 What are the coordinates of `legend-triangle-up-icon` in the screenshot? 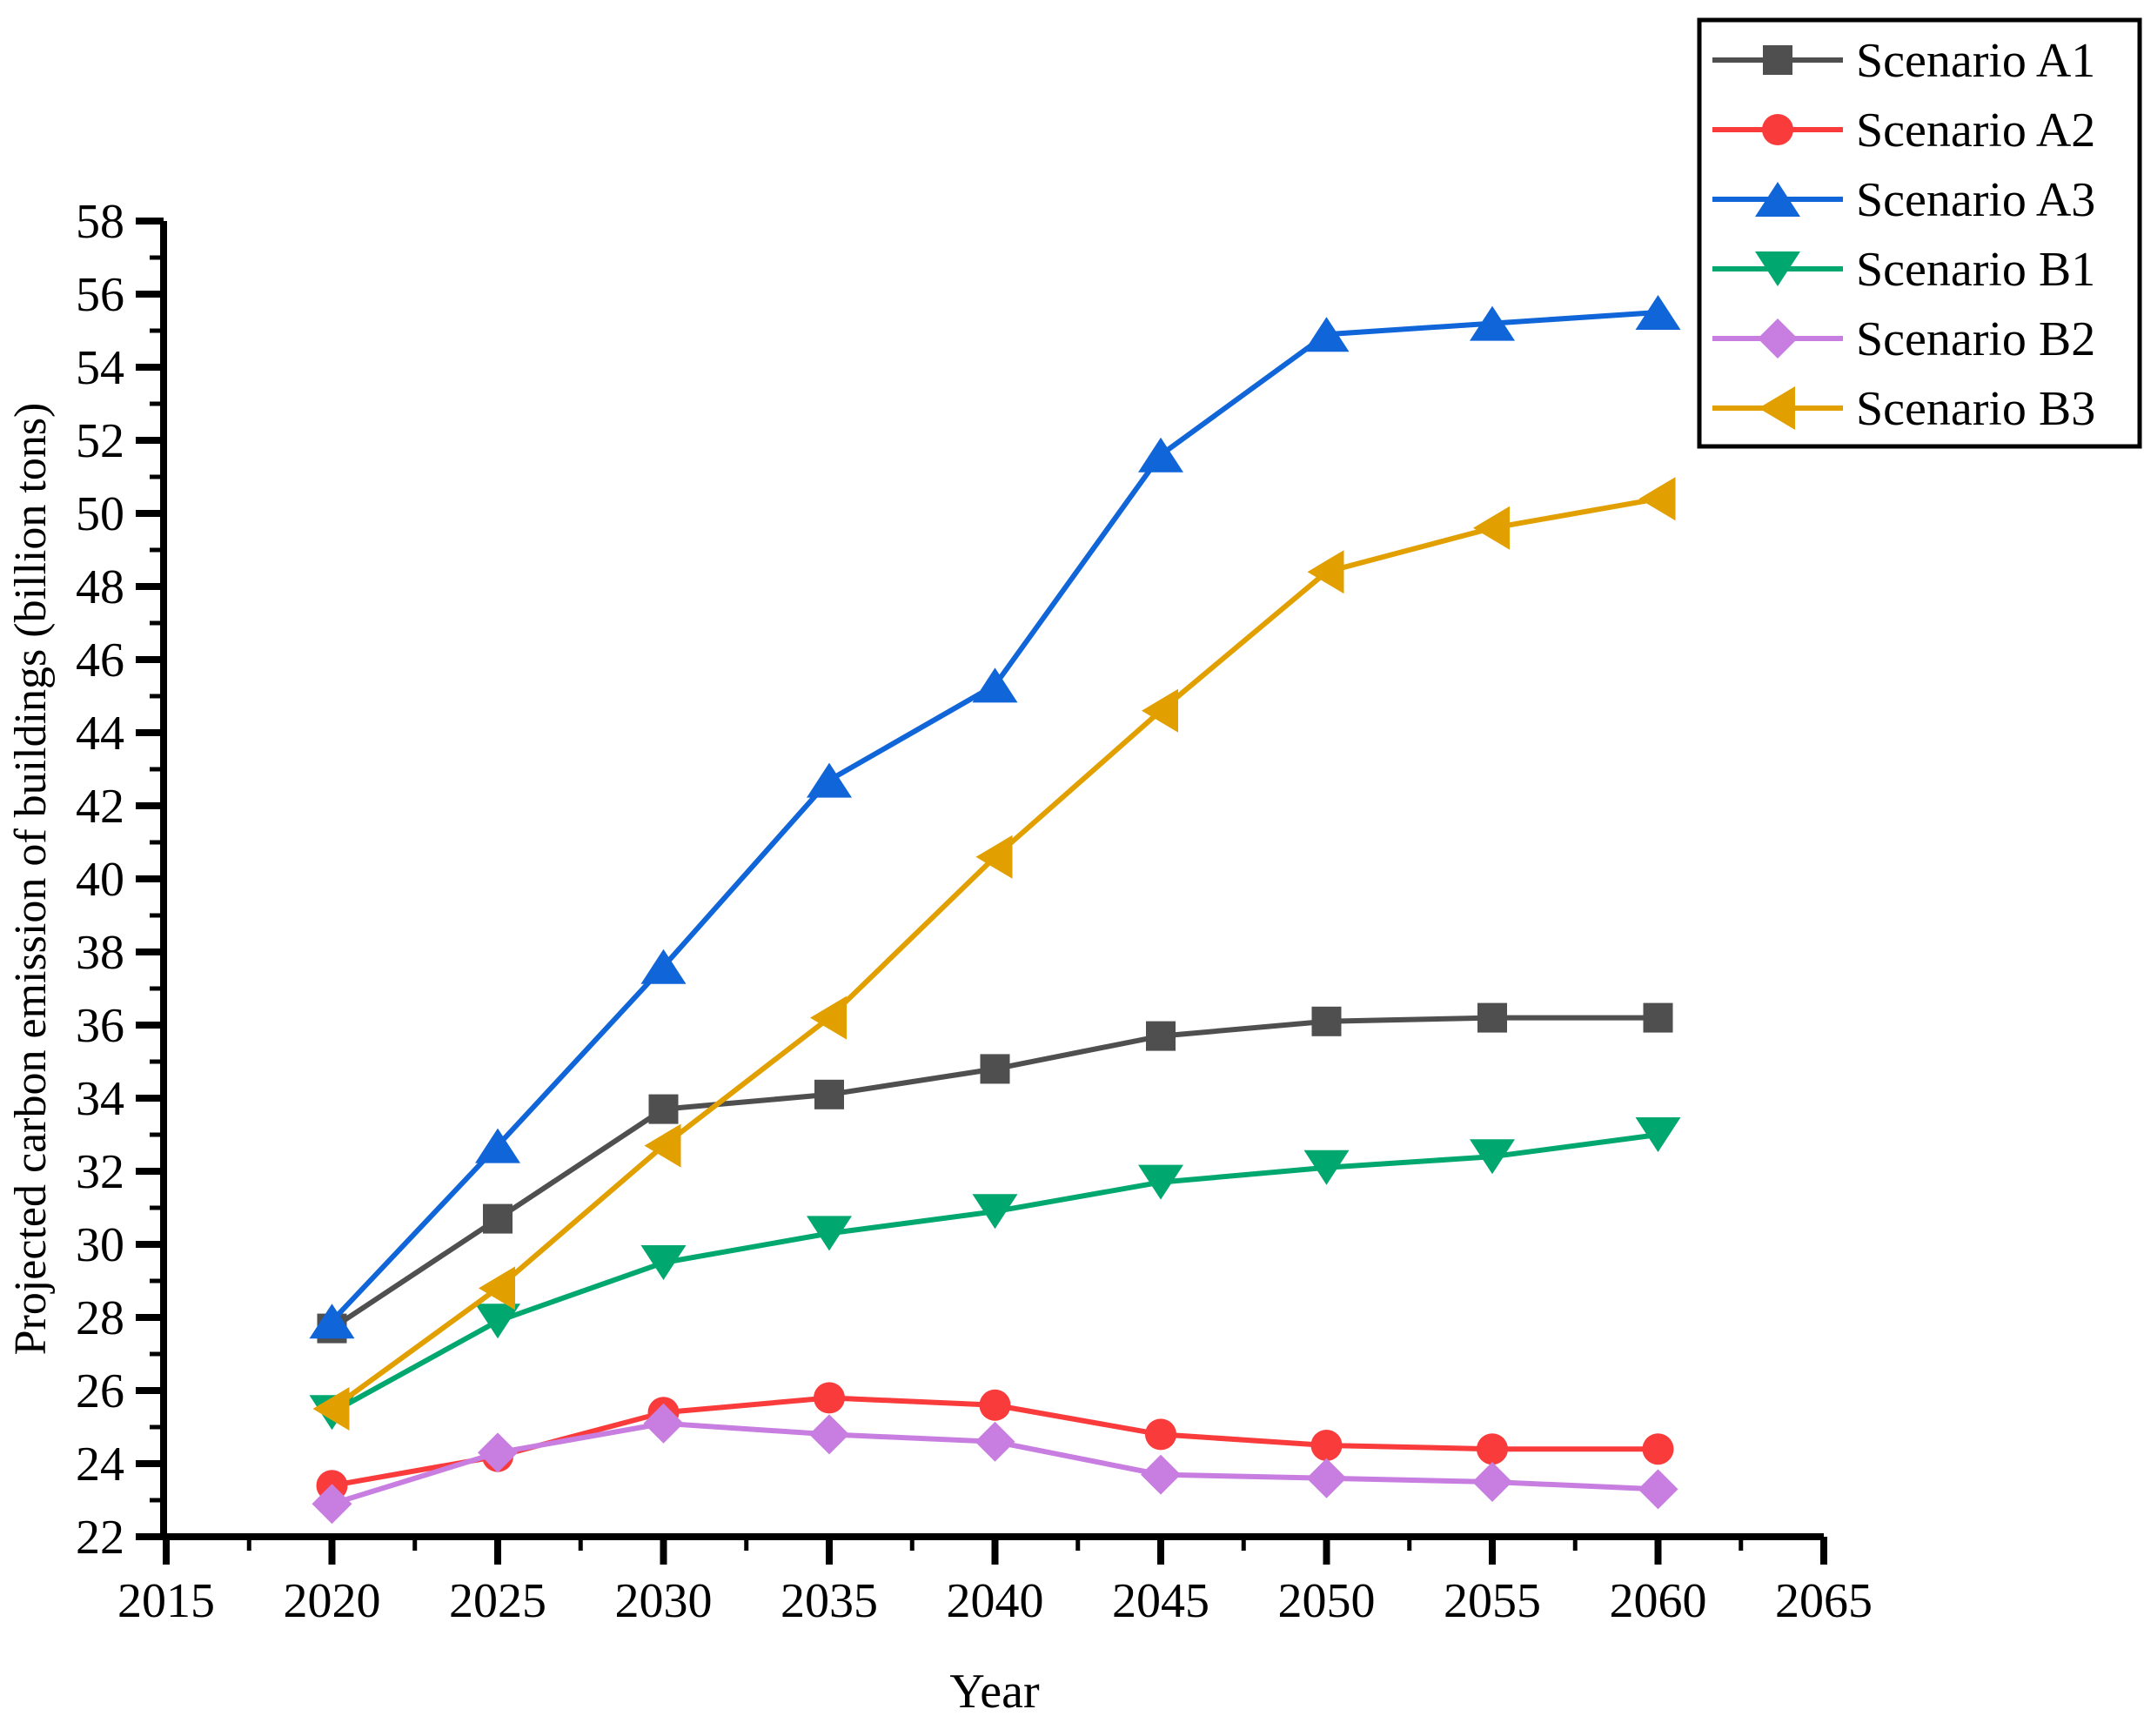 It's located at (1777, 199).